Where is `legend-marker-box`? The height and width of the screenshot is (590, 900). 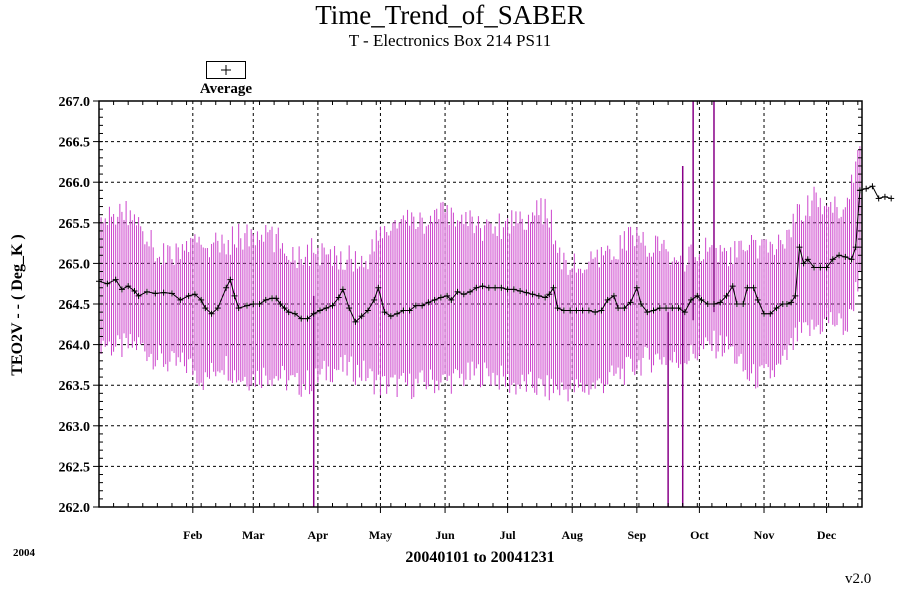
legend-marker-box is located at coordinates (226, 70).